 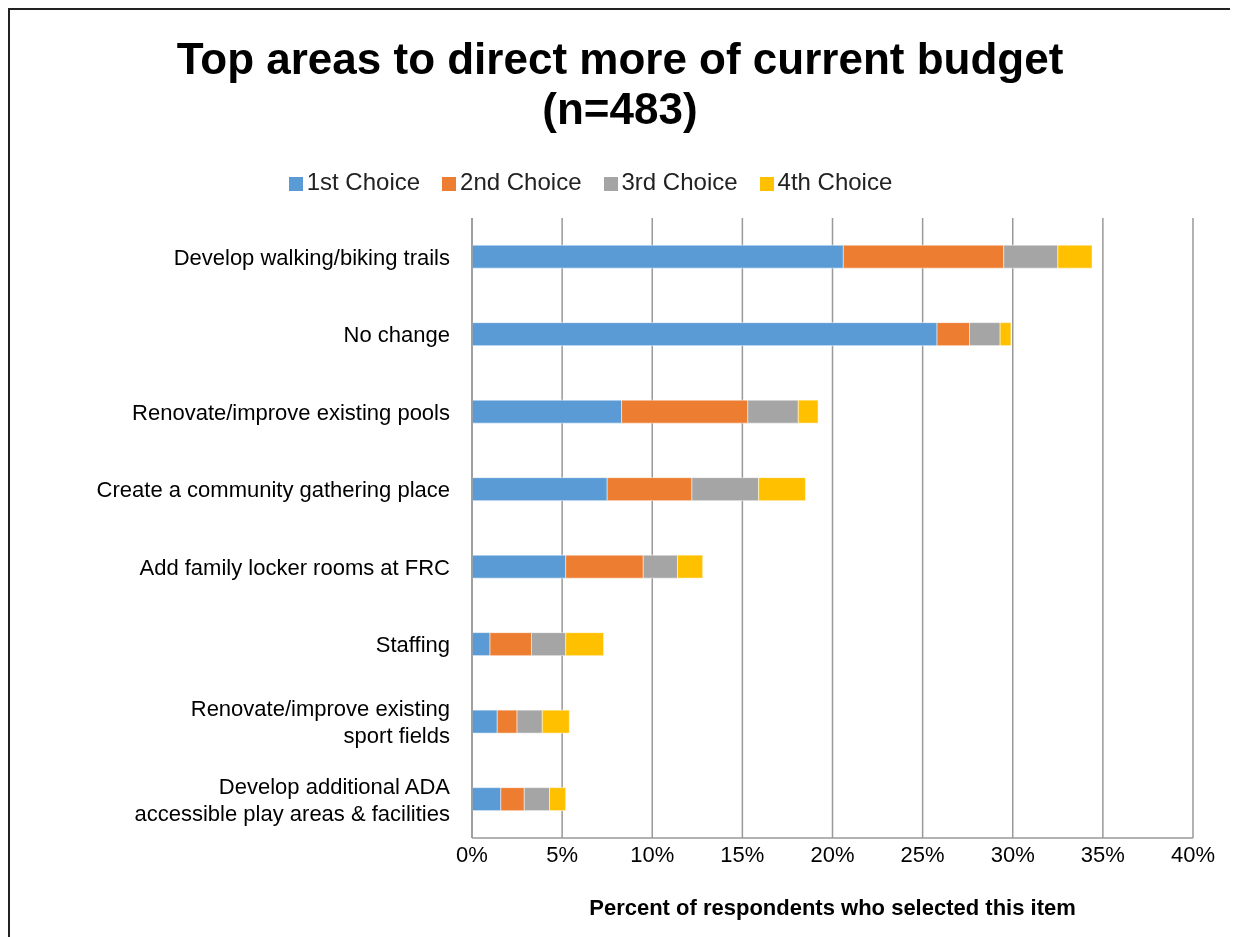 I want to click on x-tick-label: 40%, so click(x=1193, y=854).